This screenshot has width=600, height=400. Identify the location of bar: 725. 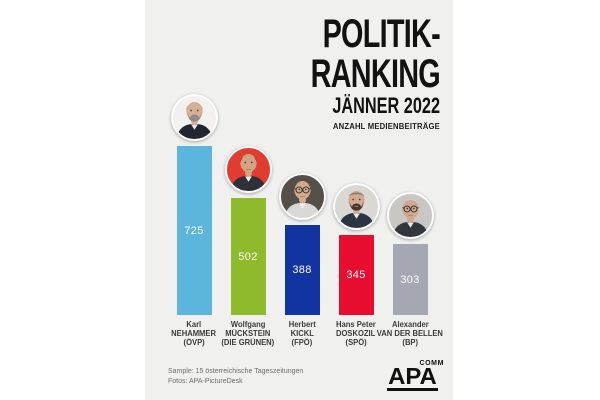
(194, 230).